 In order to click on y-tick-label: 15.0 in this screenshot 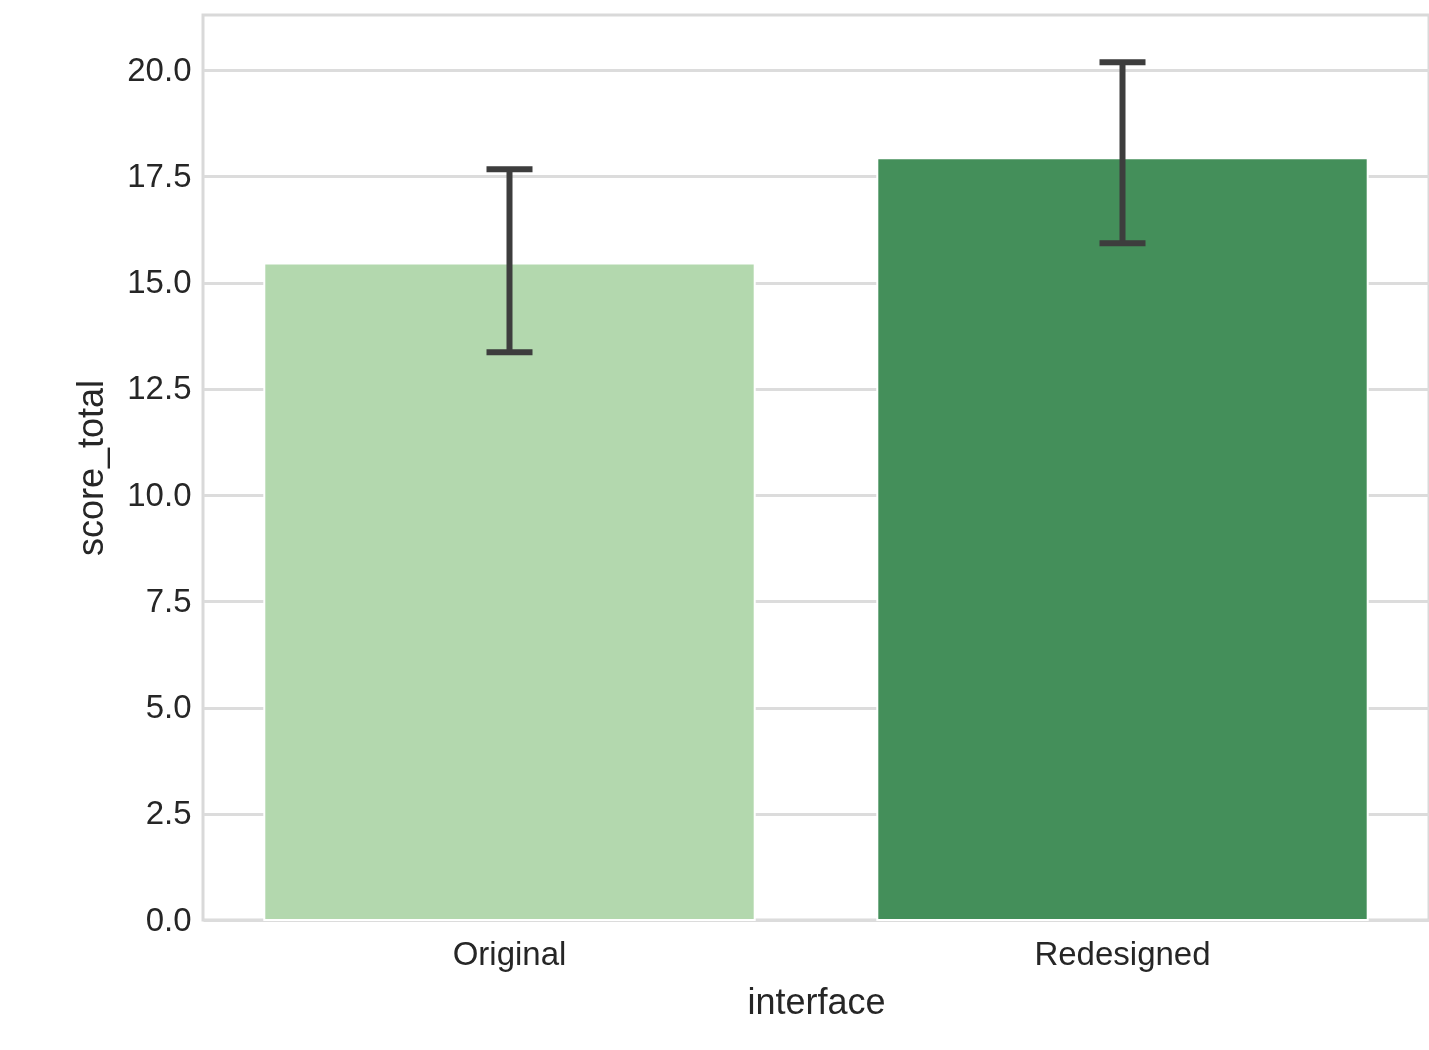, I will do `click(159, 282)`.